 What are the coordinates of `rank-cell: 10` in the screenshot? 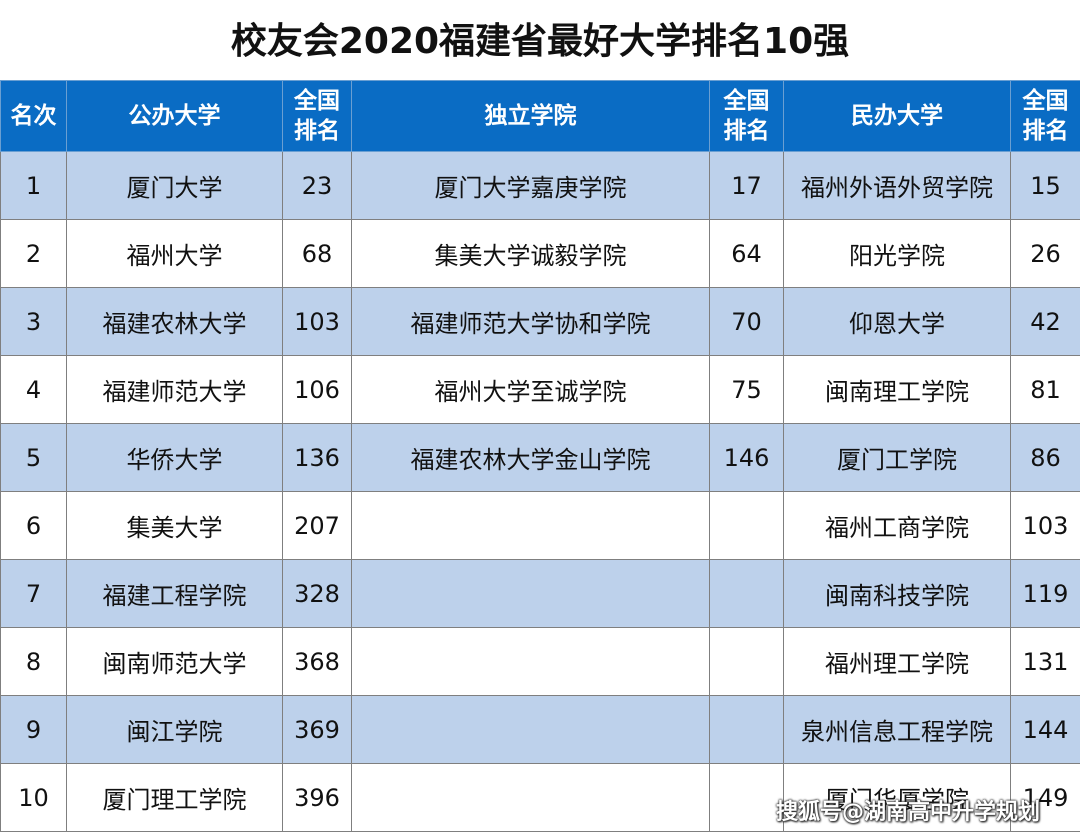 It's located at (33, 797).